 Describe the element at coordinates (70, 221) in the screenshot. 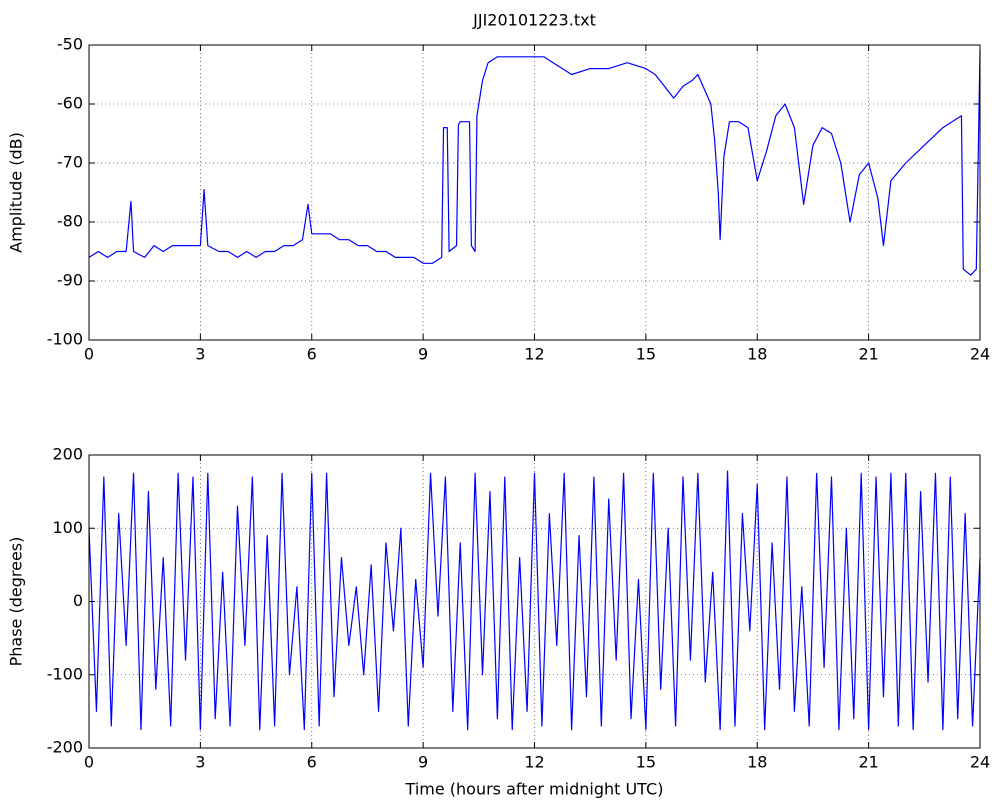

I see `y-tick-label: -80` at that location.